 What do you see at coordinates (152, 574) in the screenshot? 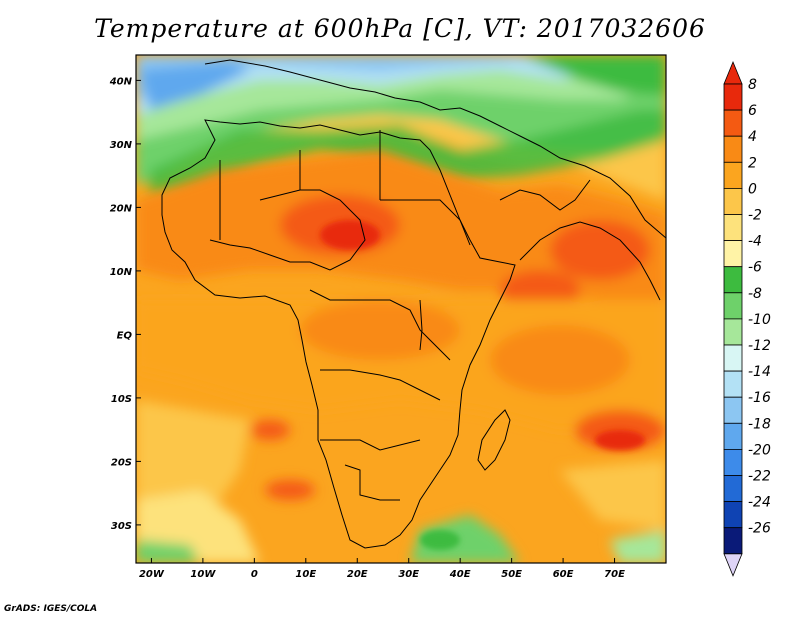
I see `lon-tick-label: 20W` at bounding box center [152, 574].